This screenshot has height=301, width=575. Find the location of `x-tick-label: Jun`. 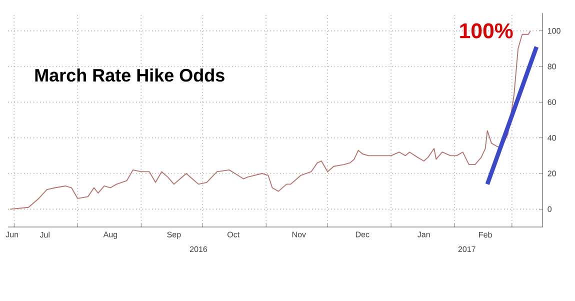

x-tick-label: Jun is located at coordinates (12, 235).